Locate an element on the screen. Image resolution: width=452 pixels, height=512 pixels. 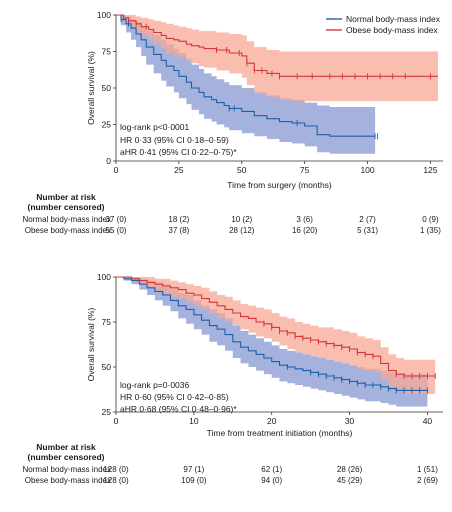
x-tick-label: 40 is located at coordinates (428, 421).